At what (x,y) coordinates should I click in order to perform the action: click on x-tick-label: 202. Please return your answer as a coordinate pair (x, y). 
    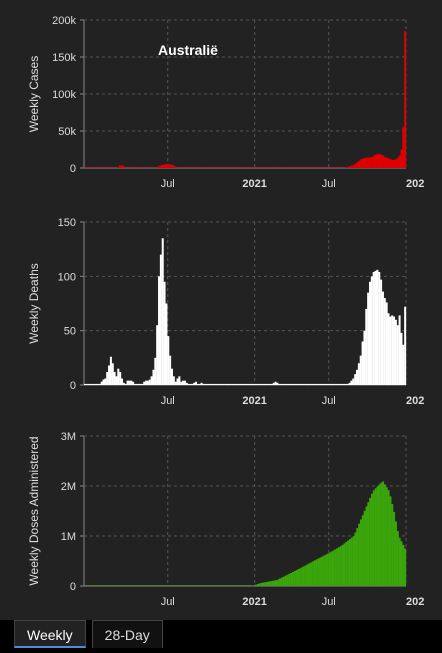
    Looking at the image, I should click on (415, 184).